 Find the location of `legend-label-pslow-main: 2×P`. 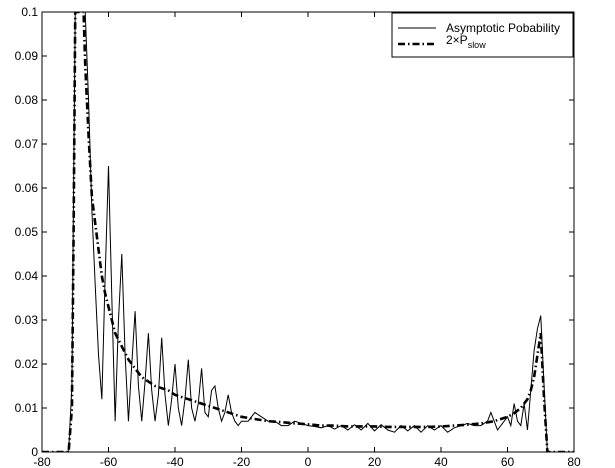

legend-label-pslow-main: 2×P is located at coordinates (457, 40).